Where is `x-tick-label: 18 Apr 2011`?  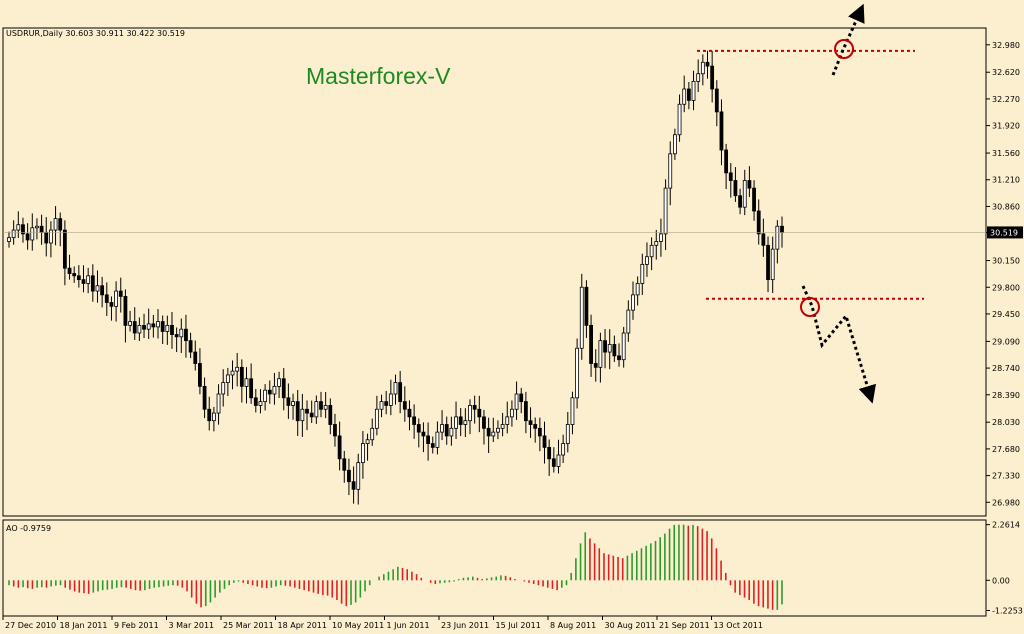
x-tick-label: 18 Apr 2011 is located at coordinates (302, 625).